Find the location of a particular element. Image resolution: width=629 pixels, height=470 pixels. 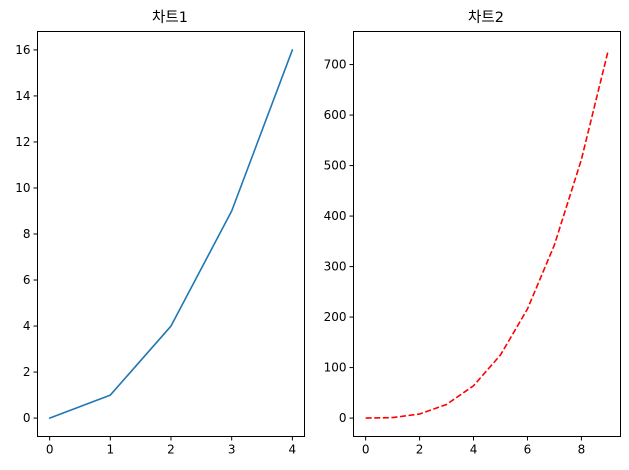

chart-2-y-tick-label: 0 is located at coordinates (343, 418).